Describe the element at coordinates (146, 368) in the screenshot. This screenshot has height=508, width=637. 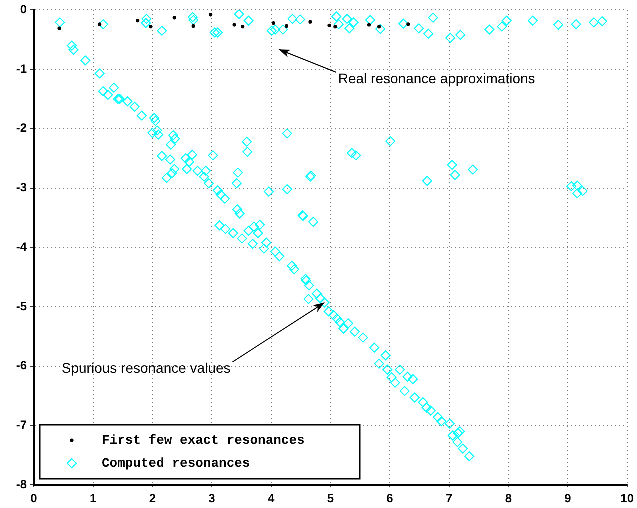
I see `annotation: Spurious resonance values` at that location.